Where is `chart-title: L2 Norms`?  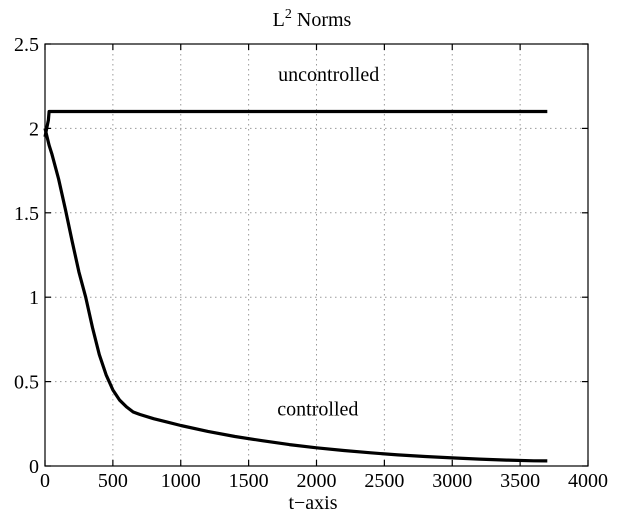 chart-title: L2 Norms is located at coordinates (312, 19).